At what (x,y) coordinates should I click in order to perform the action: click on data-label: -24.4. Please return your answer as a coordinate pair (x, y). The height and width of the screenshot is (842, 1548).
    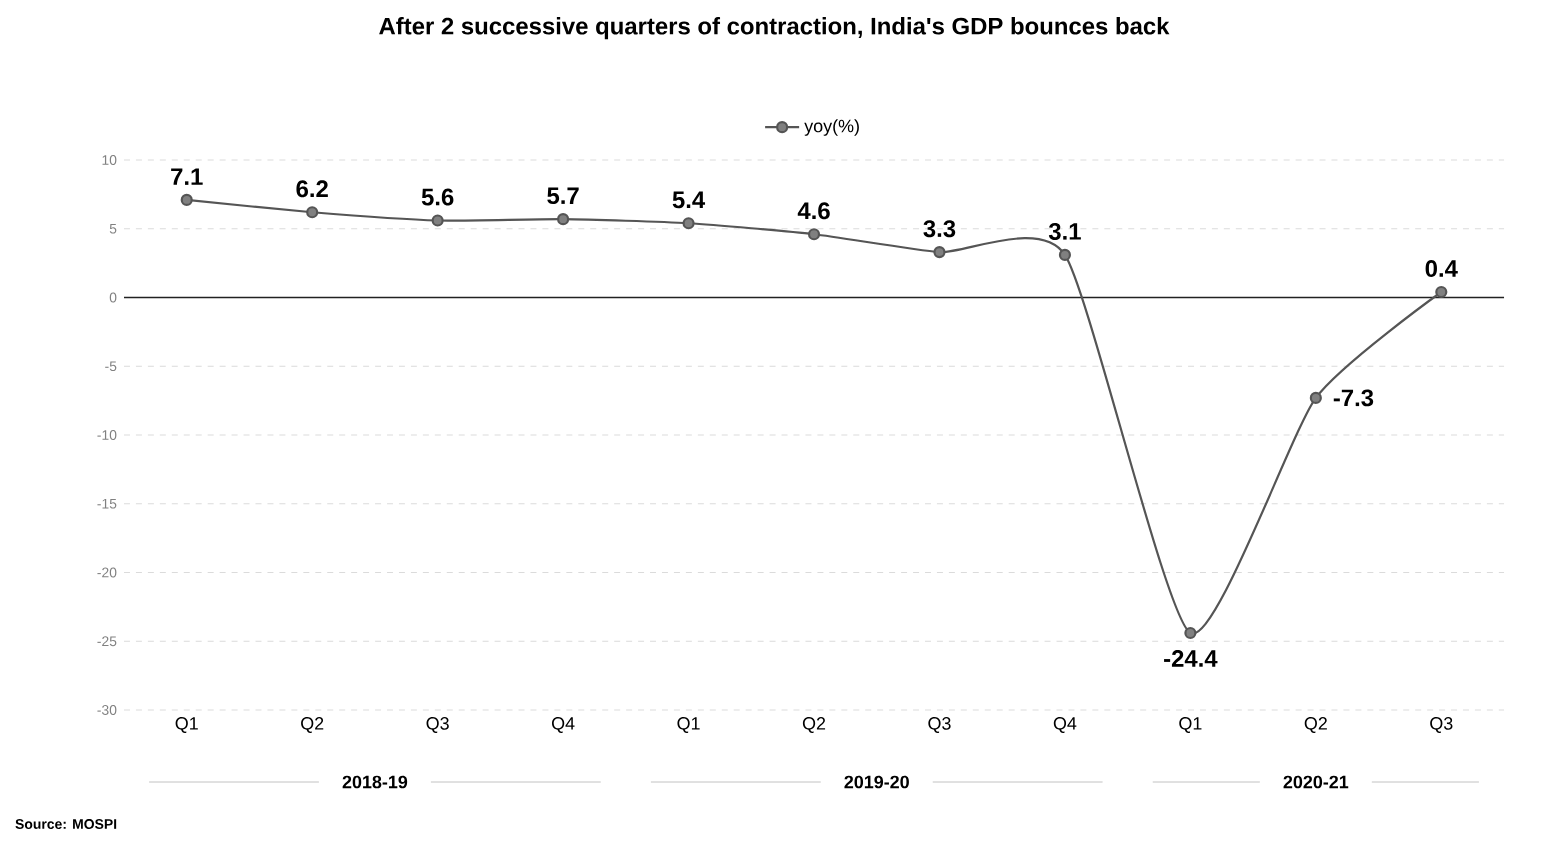
    Looking at the image, I should click on (1191, 658).